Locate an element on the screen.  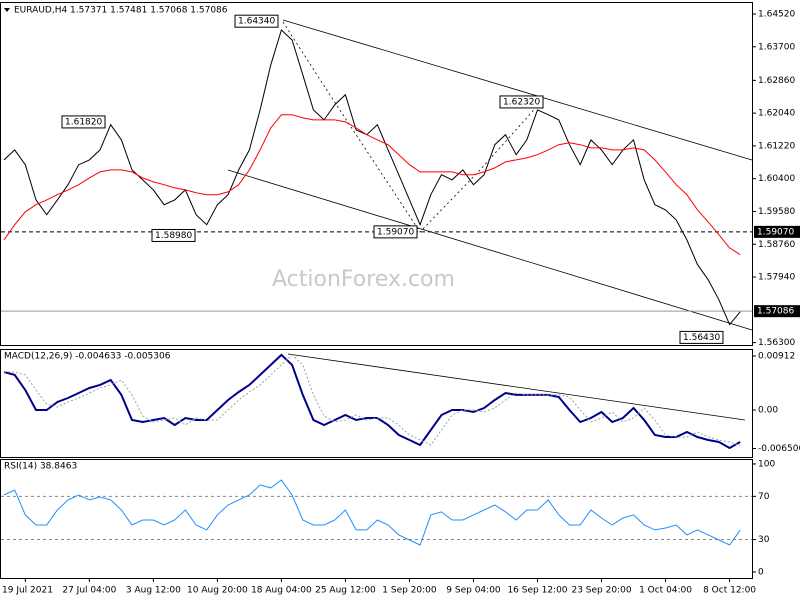
y-tick-label: 1.62040 is located at coordinates (776, 114).